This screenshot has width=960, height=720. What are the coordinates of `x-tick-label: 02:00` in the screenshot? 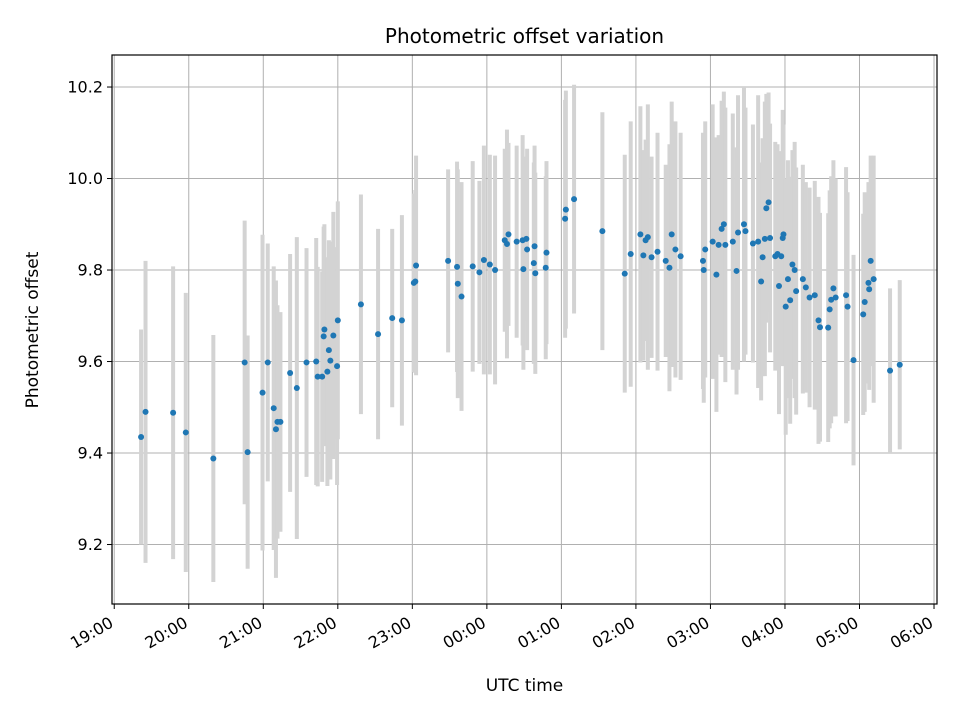 It's located at (613, 633).